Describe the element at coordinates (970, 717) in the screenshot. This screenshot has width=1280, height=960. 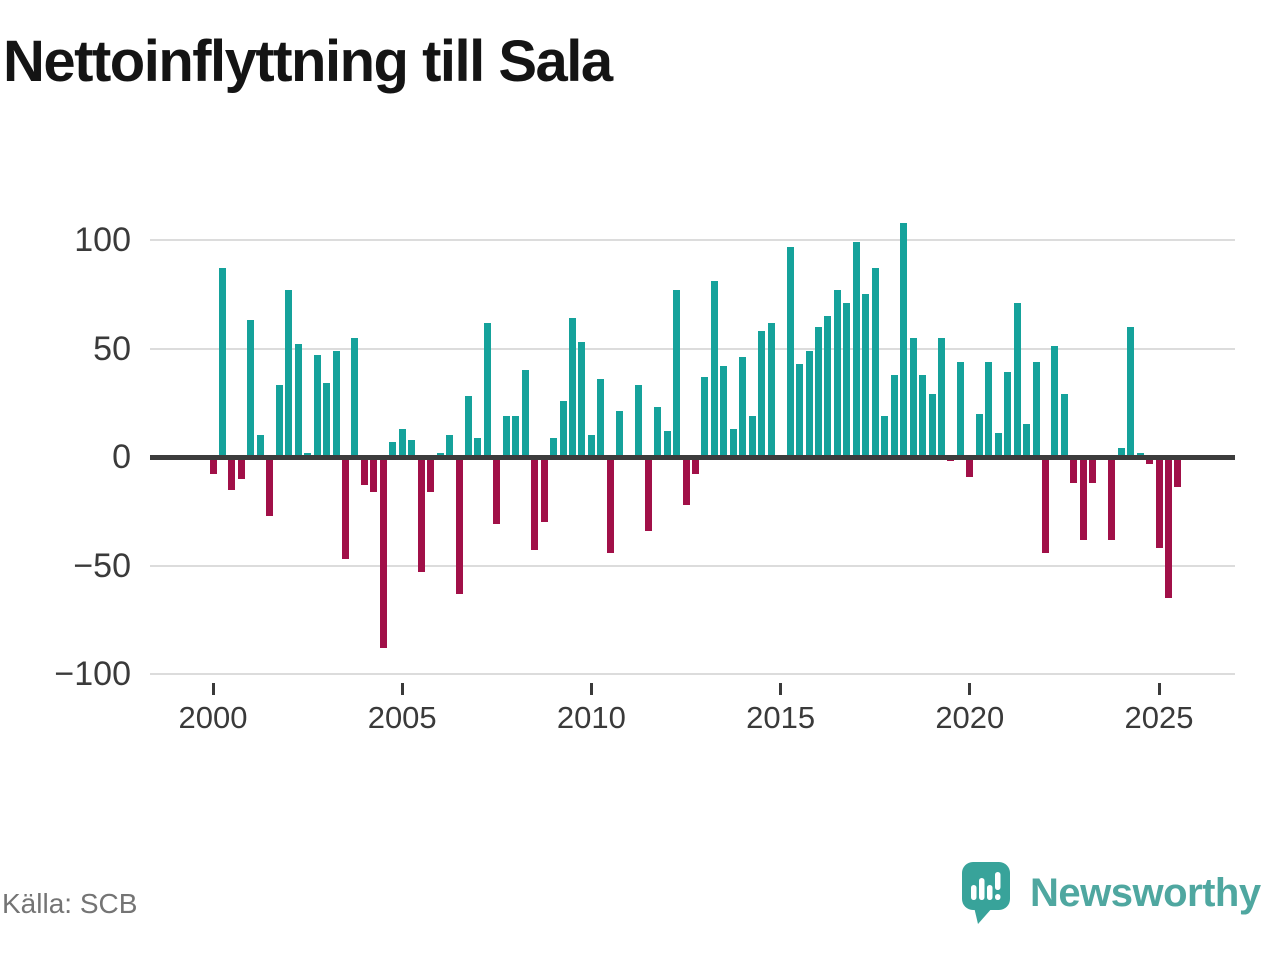
I see `x-axis-label: 2020` at that location.